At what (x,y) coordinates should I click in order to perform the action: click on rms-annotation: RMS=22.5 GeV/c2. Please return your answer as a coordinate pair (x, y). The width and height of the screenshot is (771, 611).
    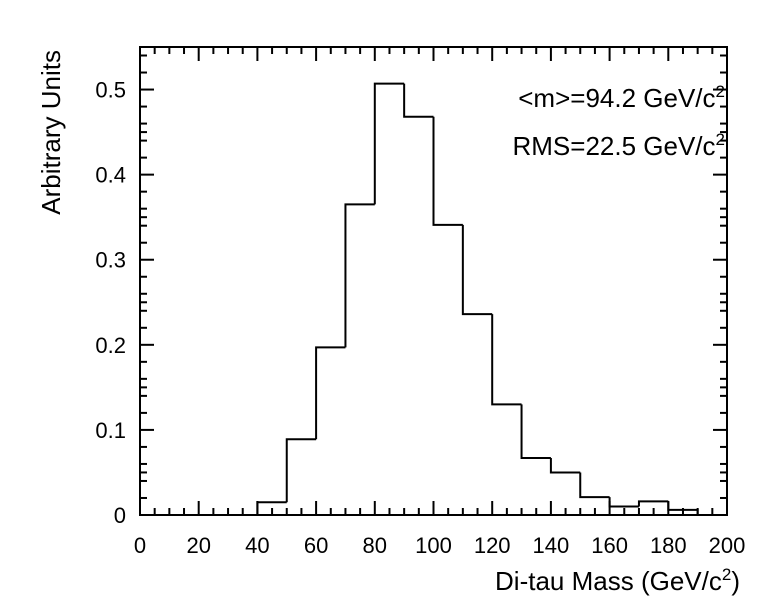
    Looking at the image, I should click on (618, 145).